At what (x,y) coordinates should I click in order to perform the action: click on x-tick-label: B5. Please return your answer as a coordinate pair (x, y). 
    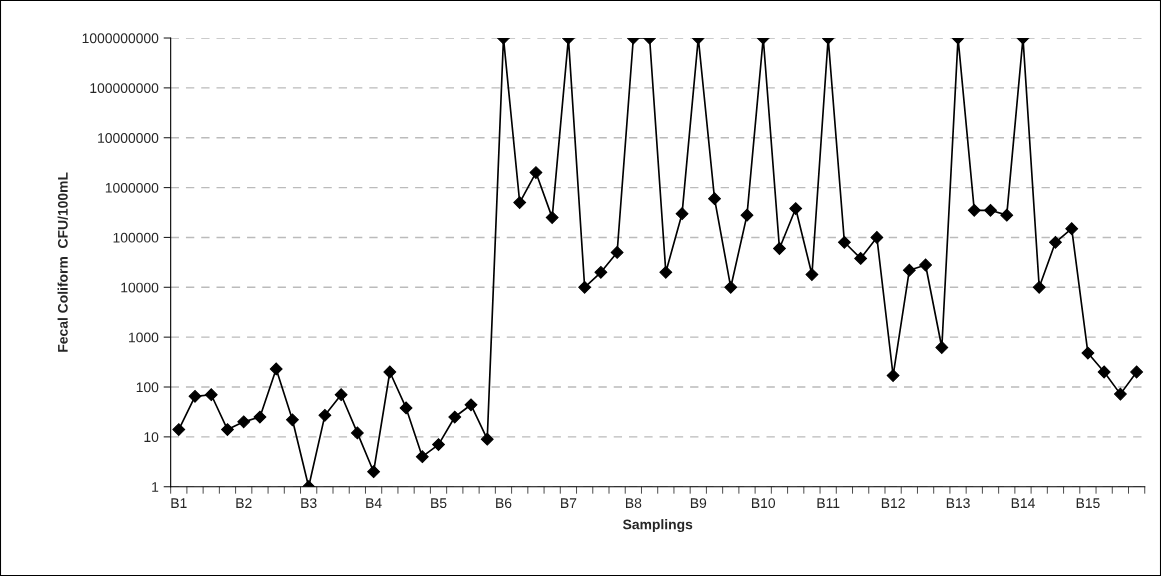
    Looking at the image, I should click on (439, 503).